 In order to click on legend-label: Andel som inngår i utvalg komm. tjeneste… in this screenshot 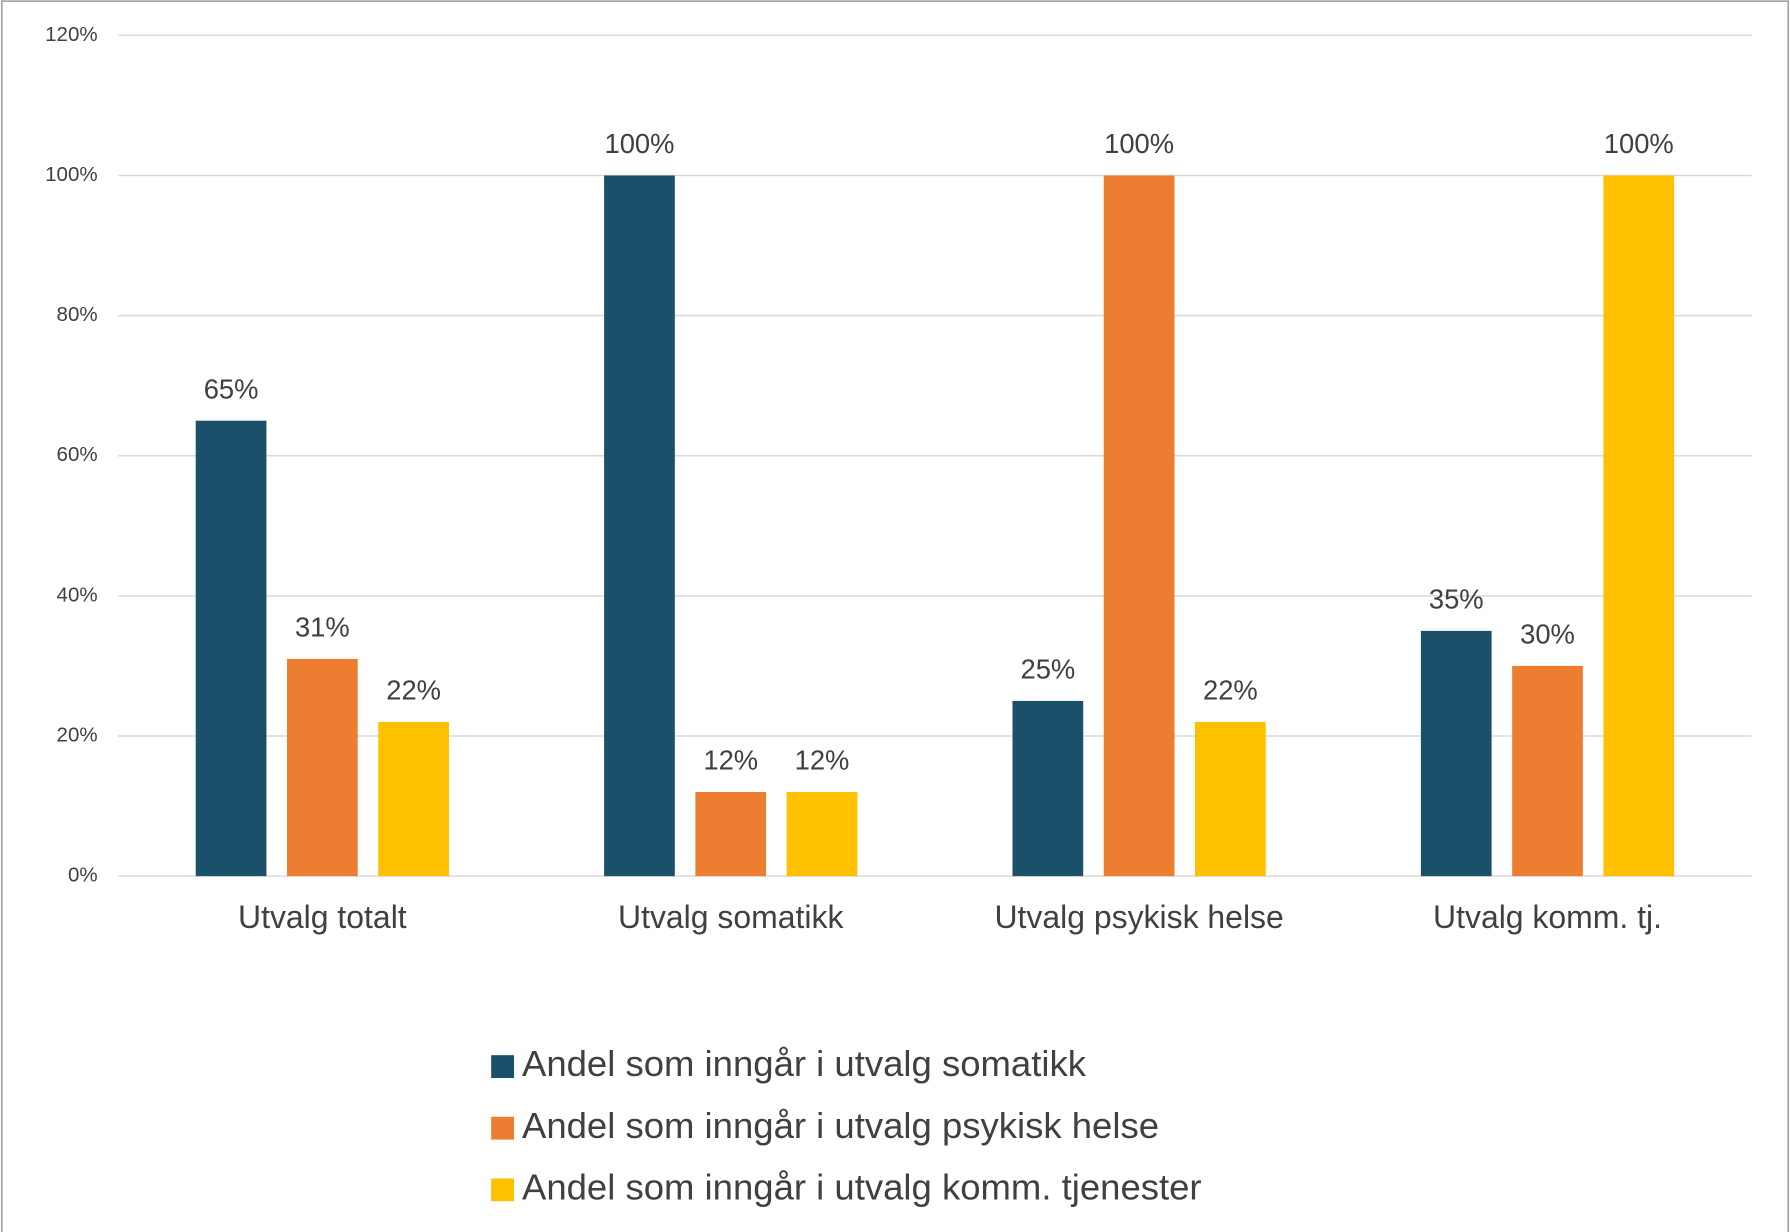, I will do `click(862, 1186)`.